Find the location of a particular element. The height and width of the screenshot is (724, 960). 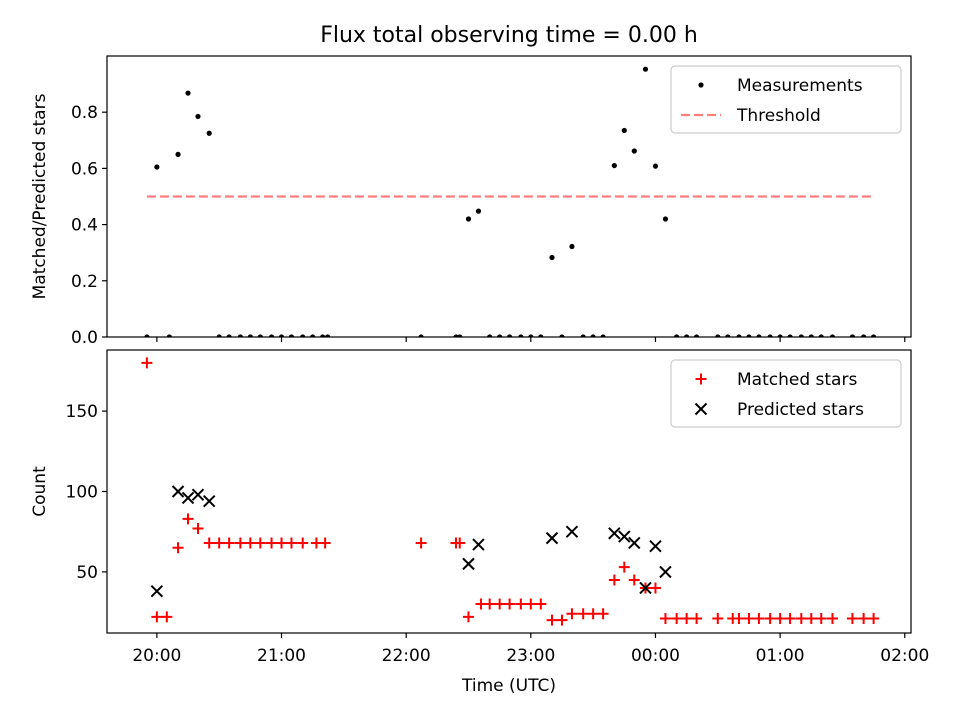

bottom-xtick-label: 21:00 is located at coordinates (281, 656).